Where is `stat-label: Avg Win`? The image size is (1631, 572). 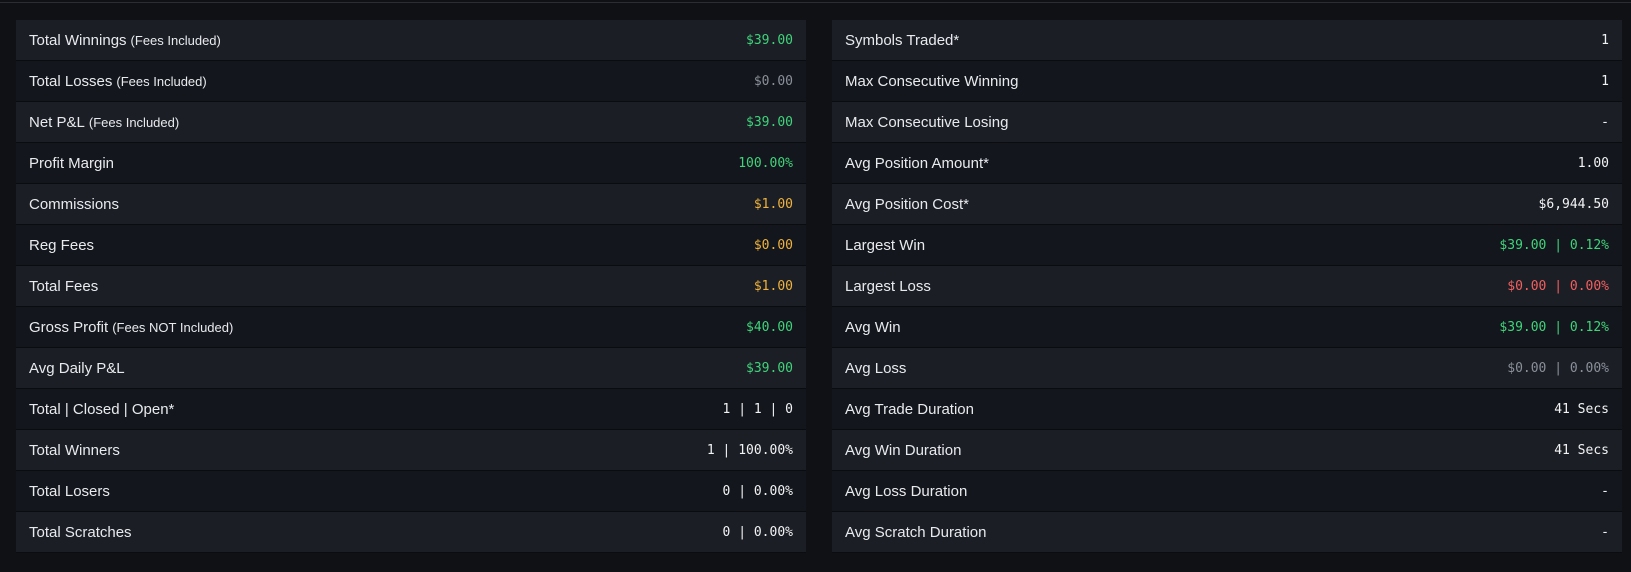 stat-label: Avg Win is located at coordinates (873, 327).